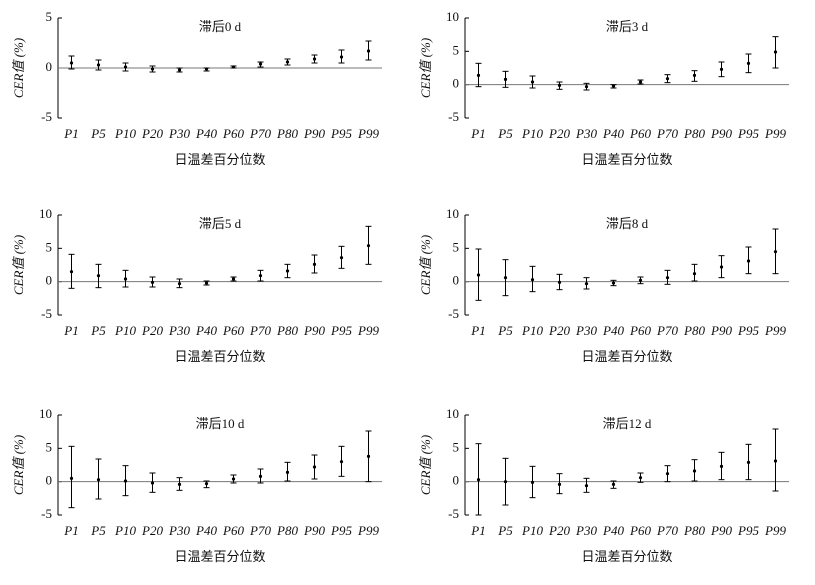 This screenshot has height=585, width=815. What do you see at coordinates (453, 116) in the screenshot?
I see `y-tick-label: -5` at bounding box center [453, 116].